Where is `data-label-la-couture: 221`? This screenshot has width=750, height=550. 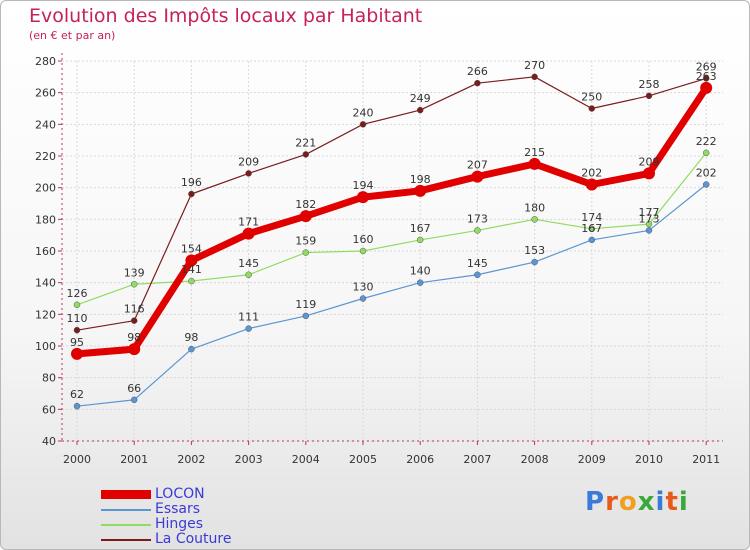
data-label-la-couture: 221 is located at coordinates (305, 142).